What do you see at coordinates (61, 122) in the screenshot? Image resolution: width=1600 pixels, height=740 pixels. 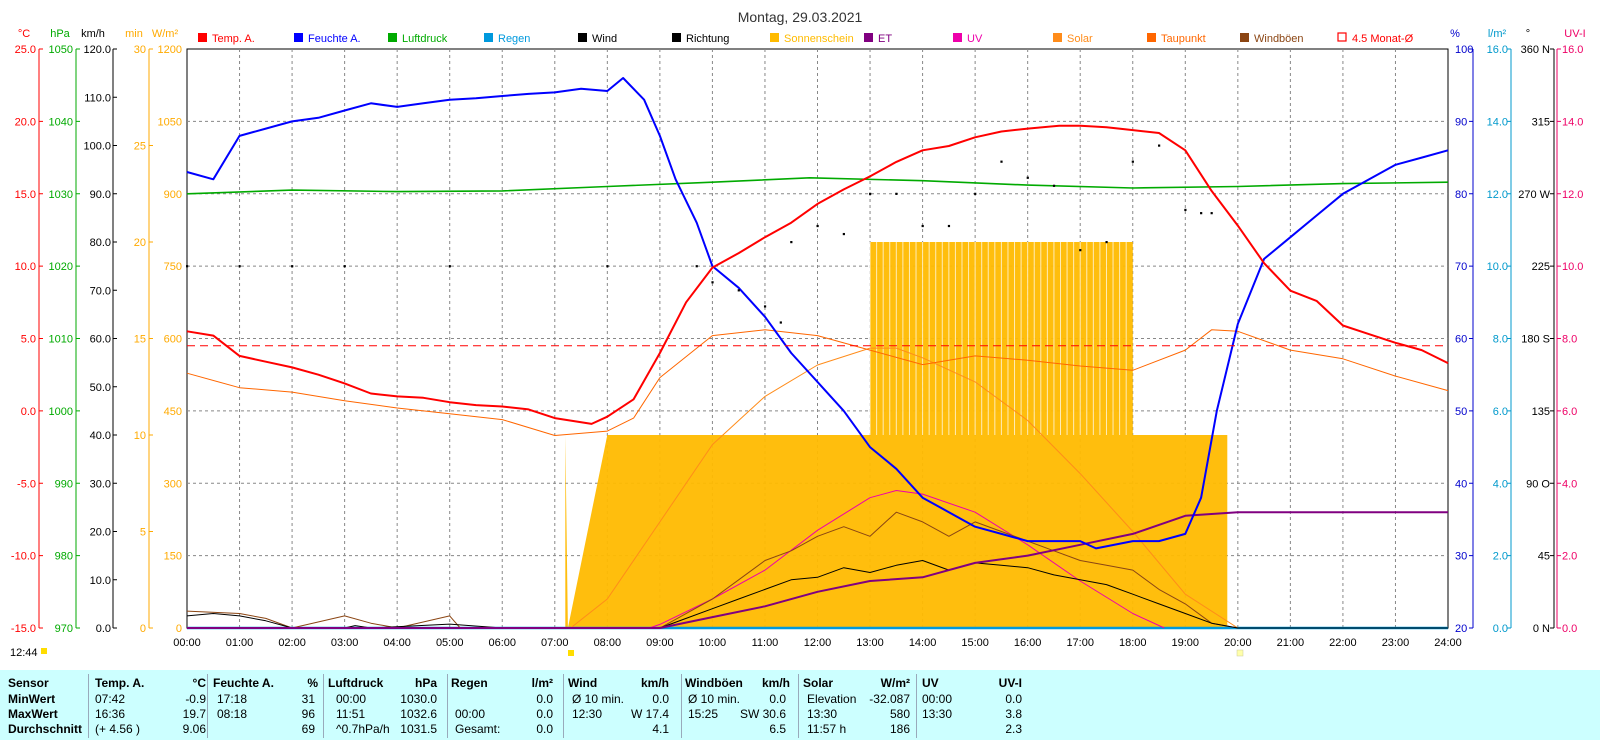 I see `axis-tick-label: 1040` at bounding box center [61, 122].